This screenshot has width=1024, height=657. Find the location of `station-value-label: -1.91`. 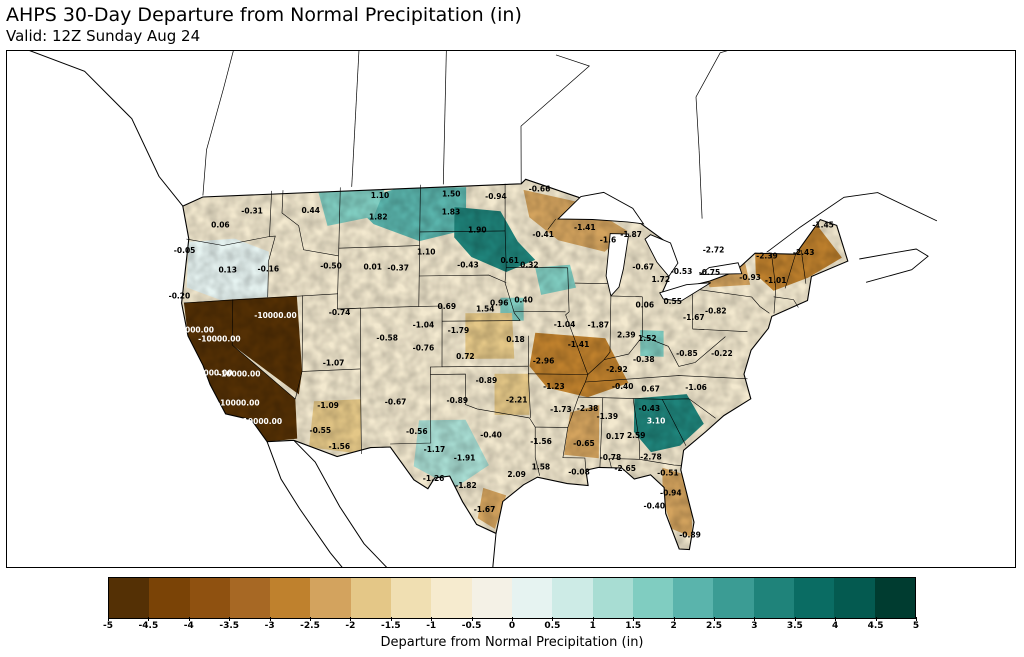

station-value-label: -1.91 is located at coordinates (465, 458).